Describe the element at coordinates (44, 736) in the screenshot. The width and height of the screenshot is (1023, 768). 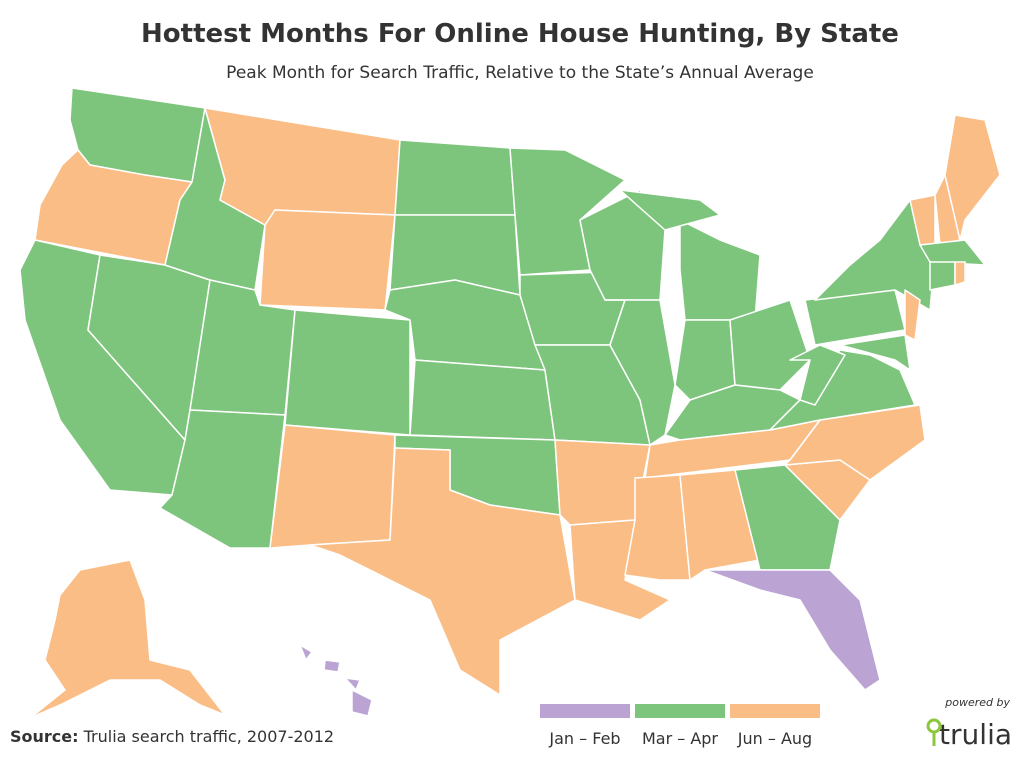
I see `source-label: Source:` at that location.